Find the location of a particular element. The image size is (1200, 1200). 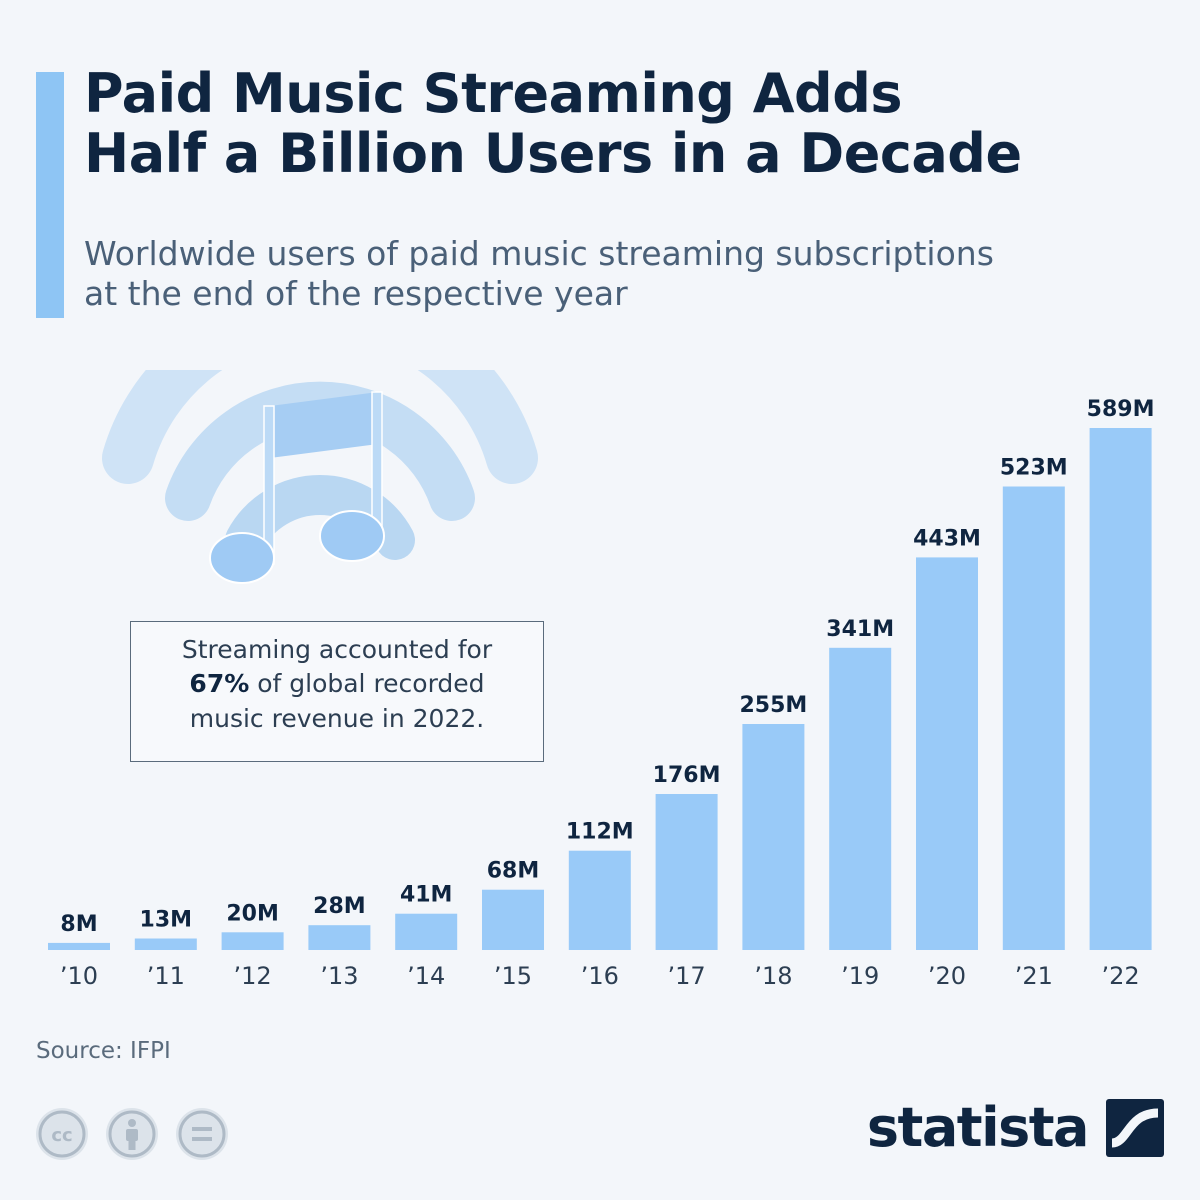

cc-icon: cc is located at coordinates (62, 1134).